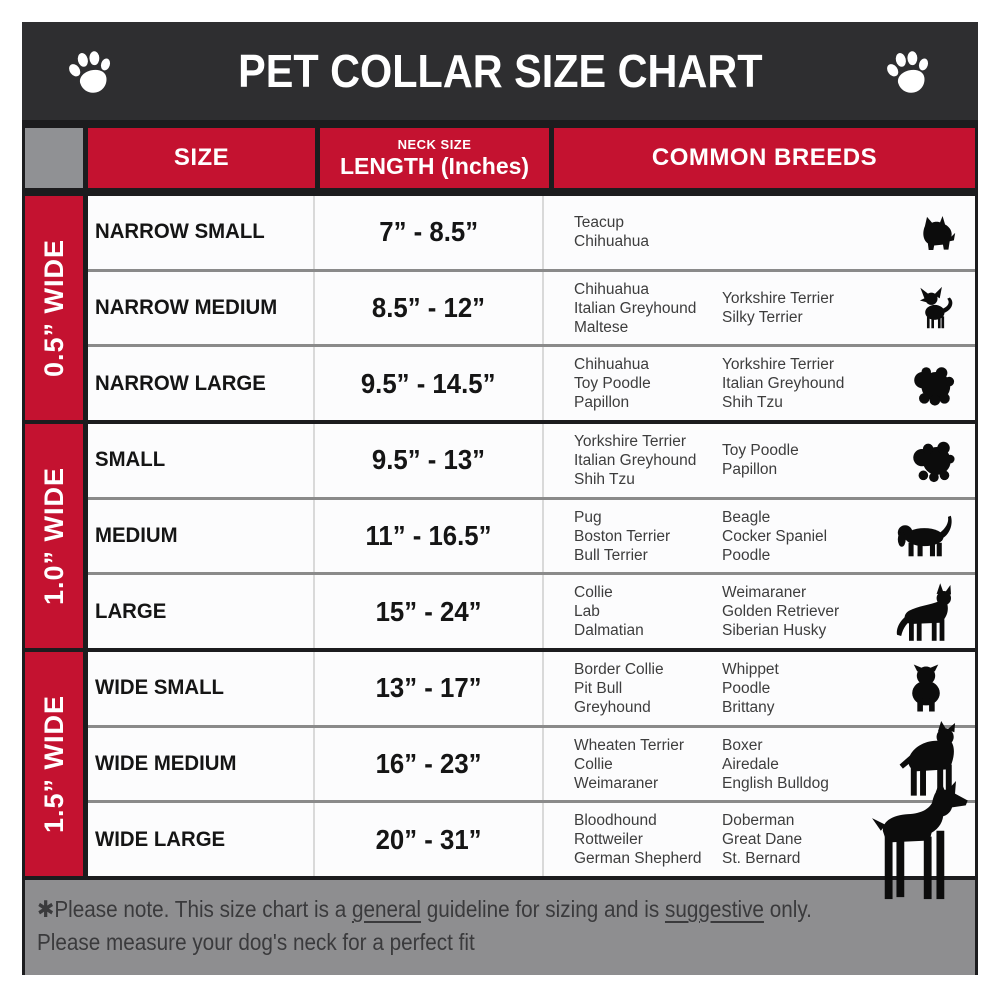 The height and width of the screenshot is (1000, 1000). Describe the element at coordinates (201, 840) in the screenshot. I see `size-cell: WIDE LARGE` at that location.